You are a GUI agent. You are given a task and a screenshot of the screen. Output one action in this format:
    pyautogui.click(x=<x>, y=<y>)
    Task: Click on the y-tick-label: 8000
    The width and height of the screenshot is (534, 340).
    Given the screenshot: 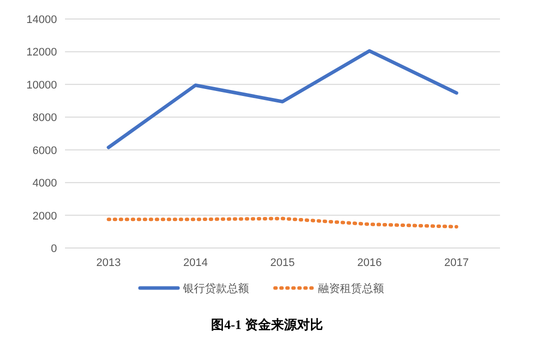 What is the action you would take?
    pyautogui.click(x=44, y=118)
    